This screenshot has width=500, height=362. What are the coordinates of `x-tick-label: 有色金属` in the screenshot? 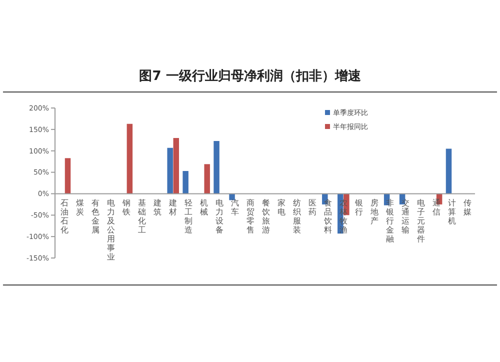 It's located at (96, 216).